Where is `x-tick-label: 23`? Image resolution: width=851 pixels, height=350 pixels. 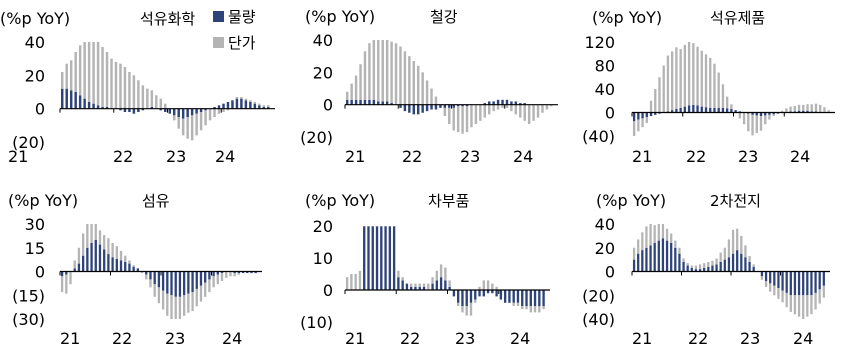
x-tick-label: 23 is located at coordinates (176, 156).